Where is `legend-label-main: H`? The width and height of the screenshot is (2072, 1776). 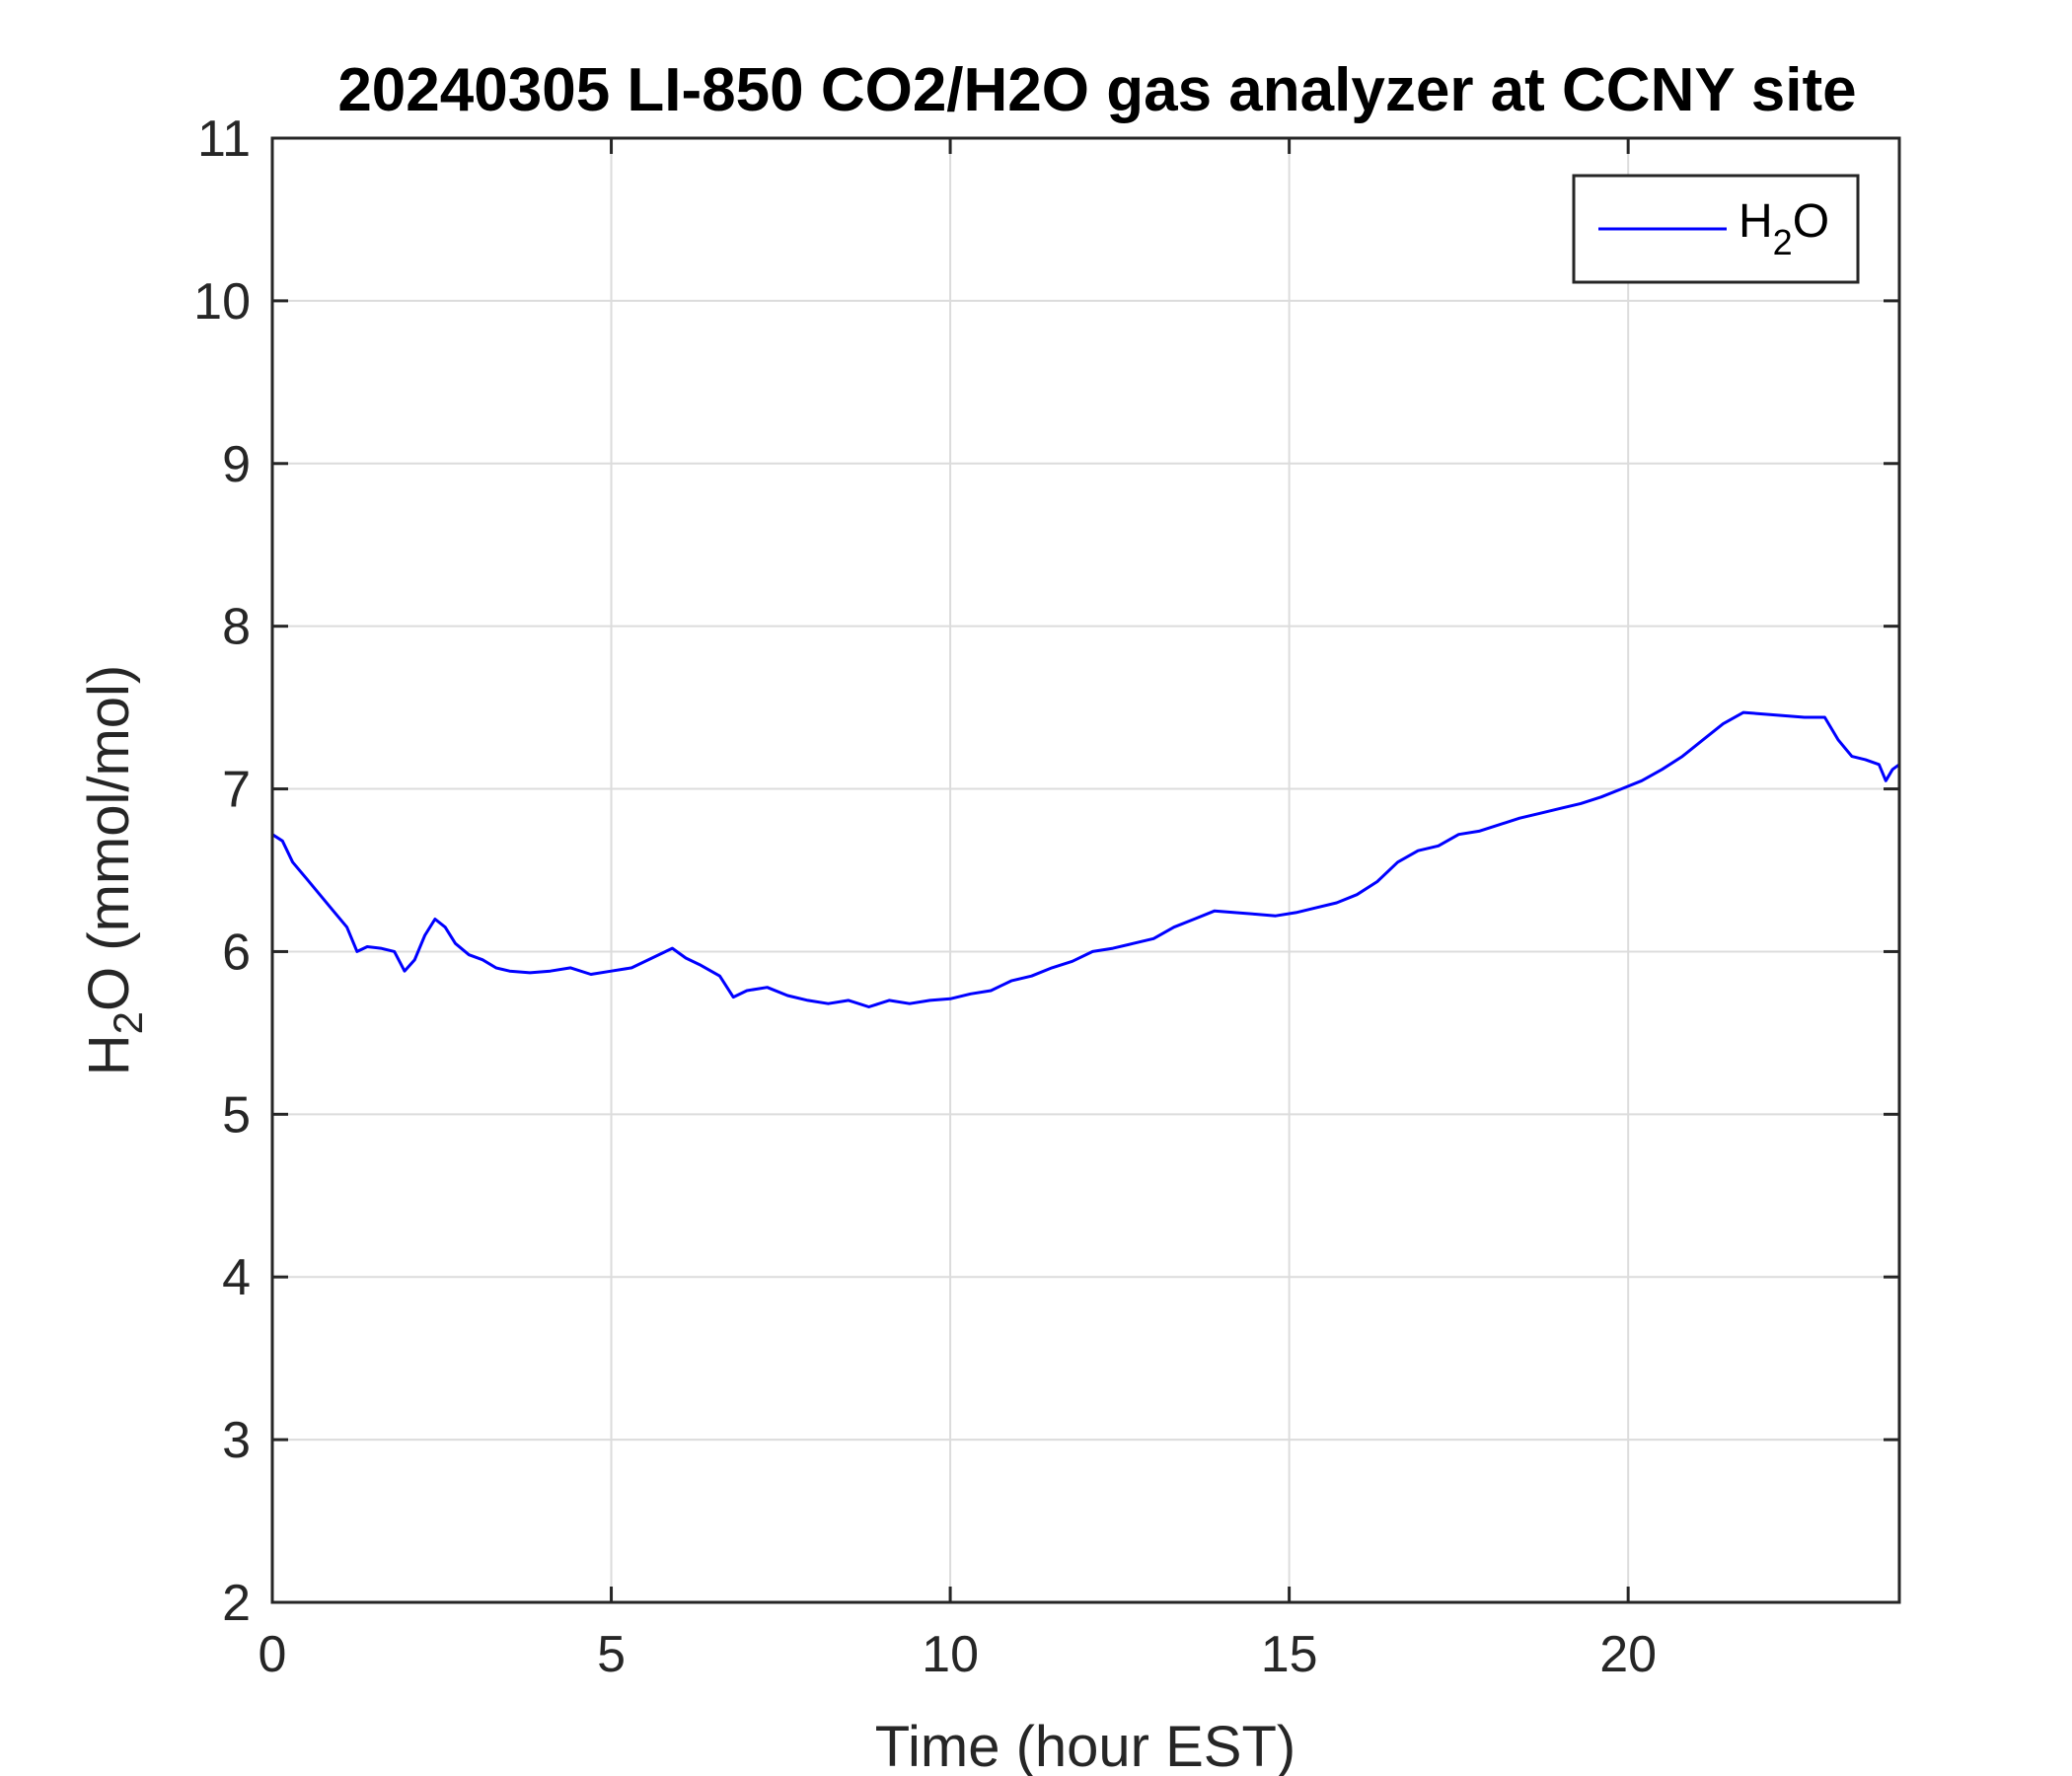 legend-label-main: H is located at coordinates (1756, 222).